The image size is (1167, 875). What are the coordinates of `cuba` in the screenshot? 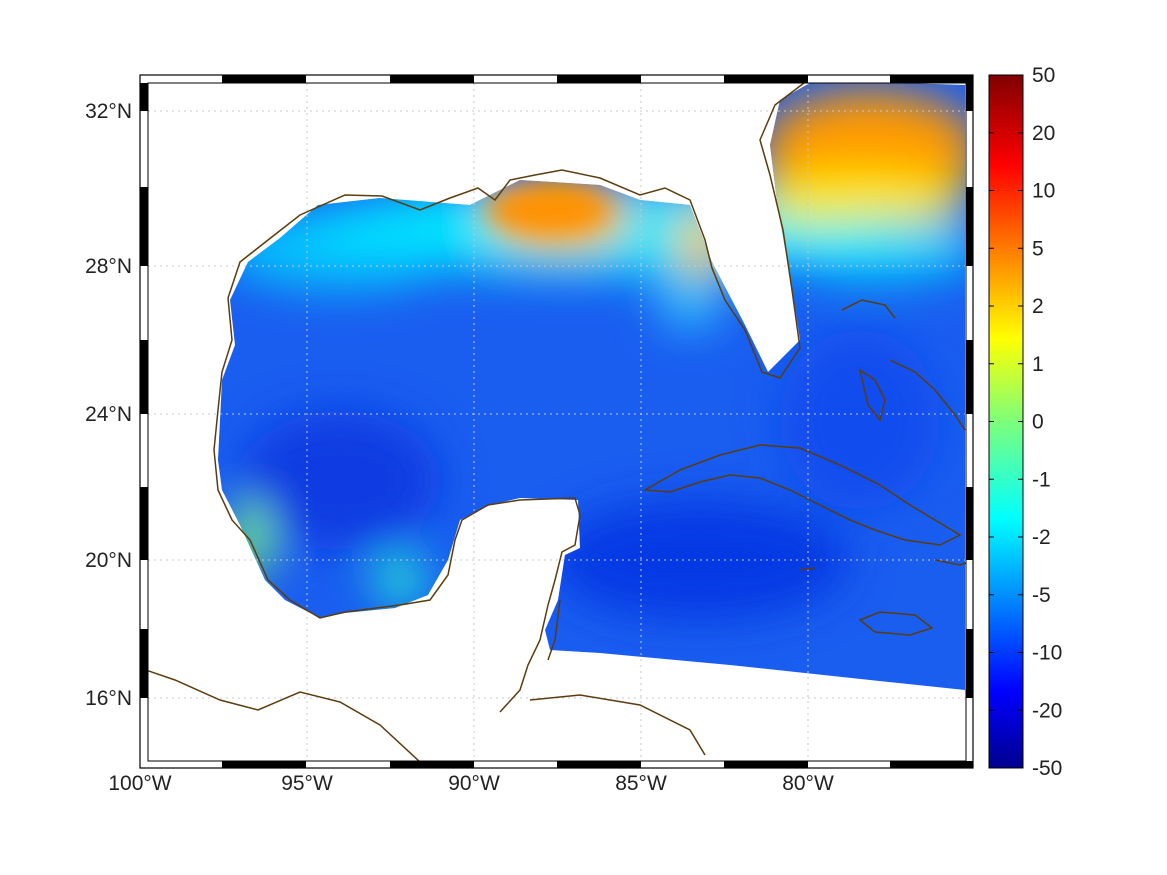 It's located at (802, 495).